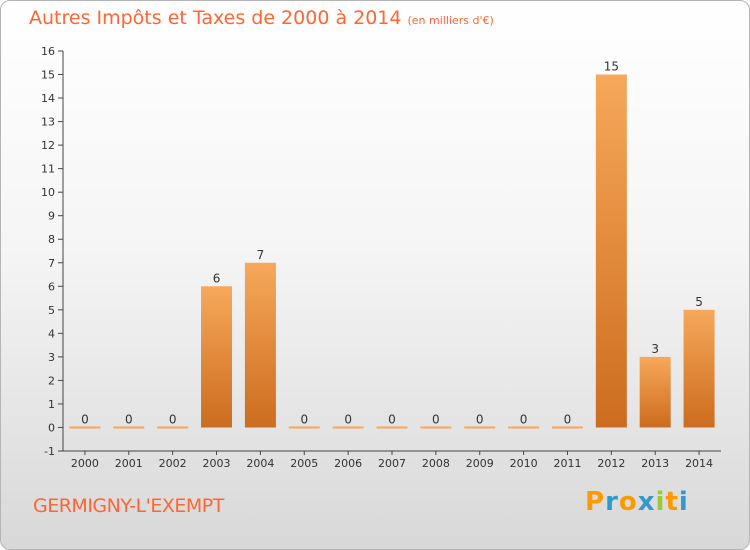  I want to click on y-tick-label: 0, so click(51, 427).